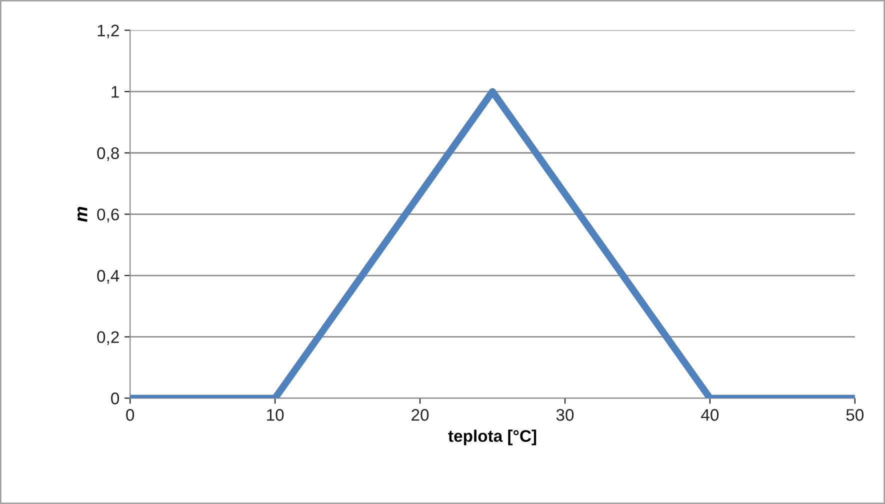  Describe the element at coordinates (108, 277) in the screenshot. I see `y-tick-label: 0,4` at that location.